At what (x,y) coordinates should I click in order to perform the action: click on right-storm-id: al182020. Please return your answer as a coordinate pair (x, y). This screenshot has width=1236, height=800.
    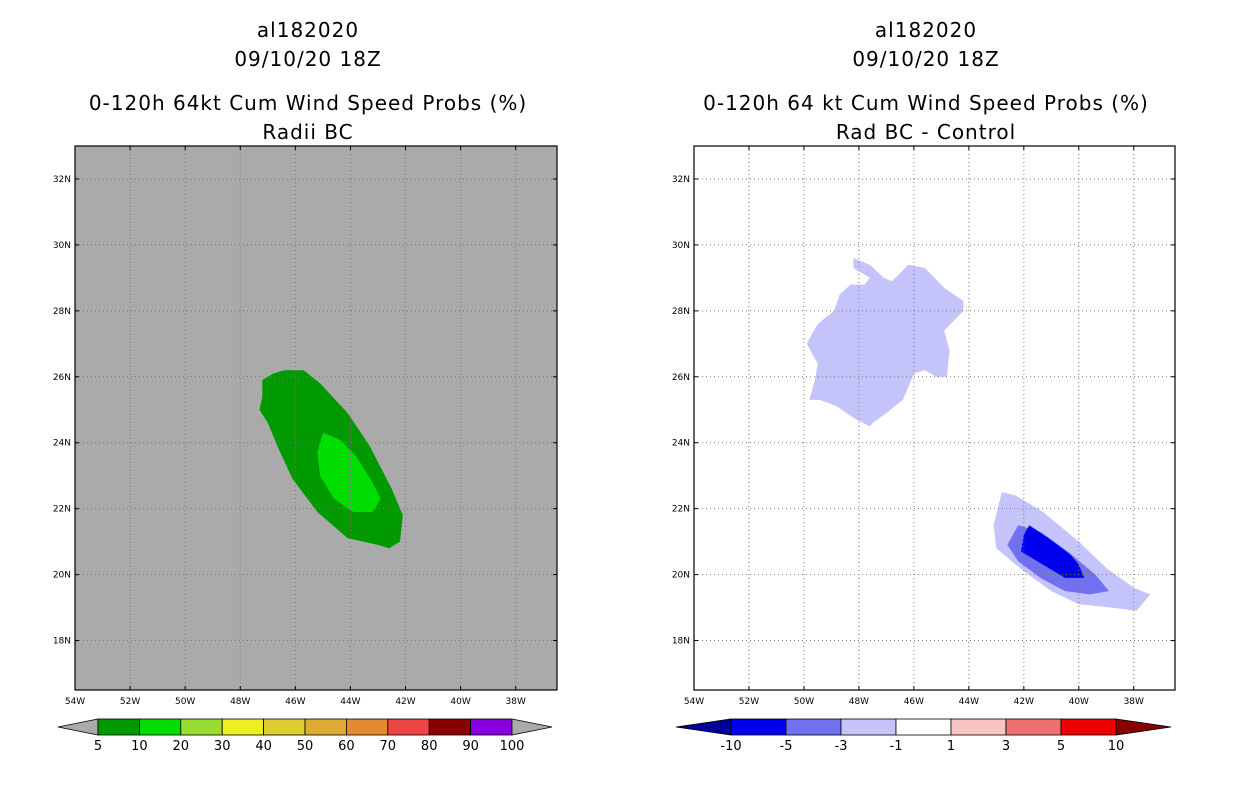
    Looking at the image, I should click on (926, 30).